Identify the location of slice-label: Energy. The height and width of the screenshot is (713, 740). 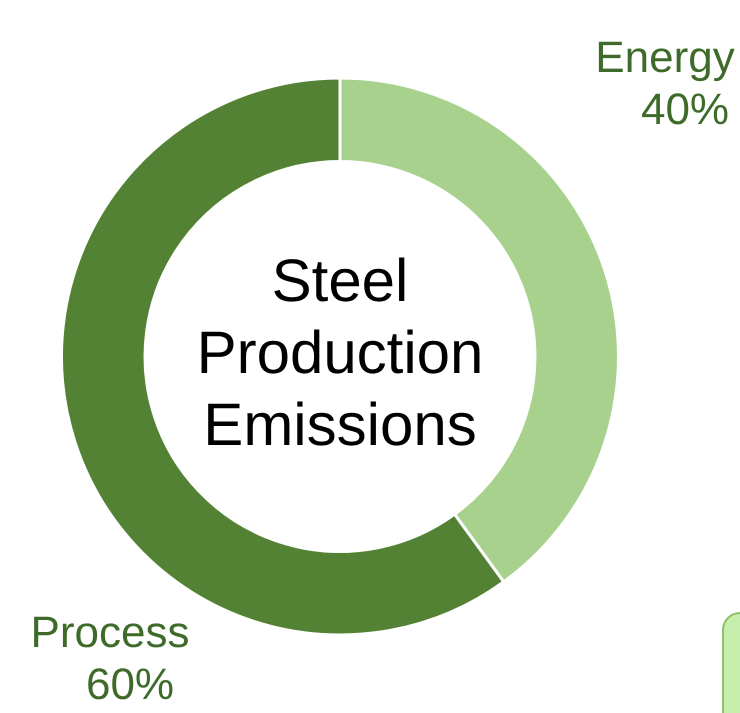
(665, 57).